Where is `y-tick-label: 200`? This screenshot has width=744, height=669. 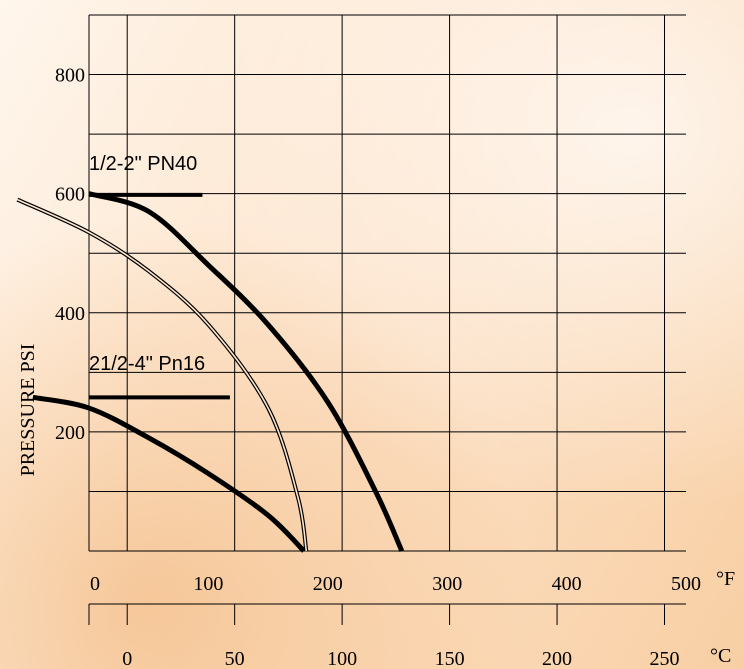 y-tick-label: 200 is located at coordinates (70, 433).